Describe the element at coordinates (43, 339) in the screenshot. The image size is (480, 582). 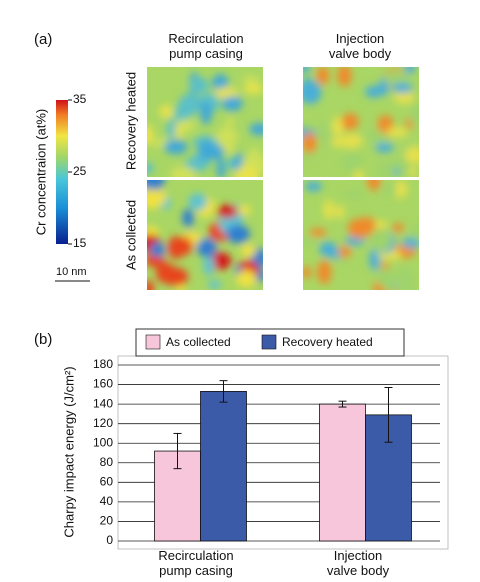
I see `panel-label: (b)` at that location.